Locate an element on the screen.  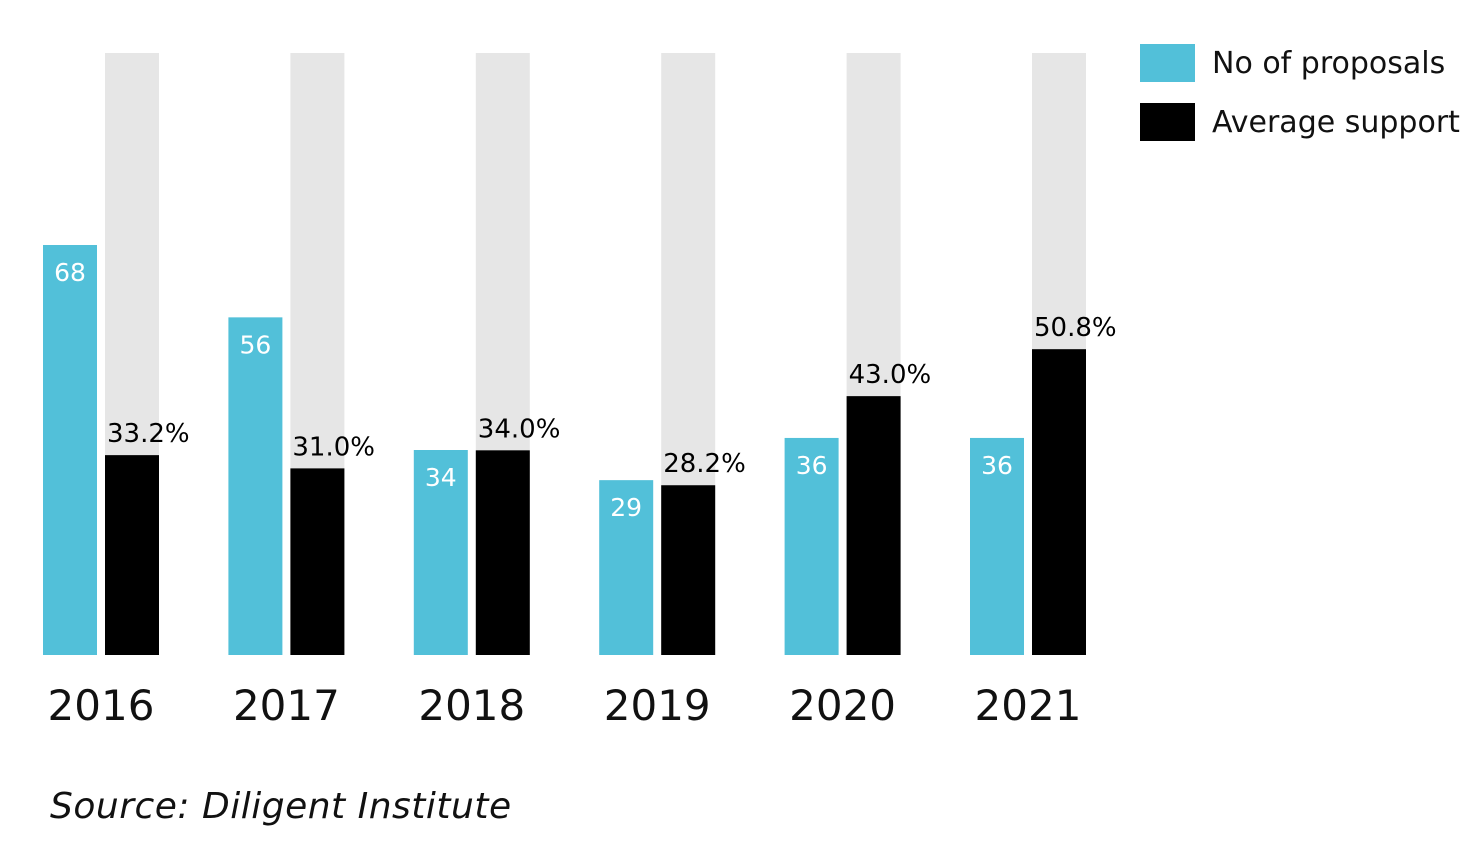
support-label-2016: 33.2% is located at coordinates (148, 434).